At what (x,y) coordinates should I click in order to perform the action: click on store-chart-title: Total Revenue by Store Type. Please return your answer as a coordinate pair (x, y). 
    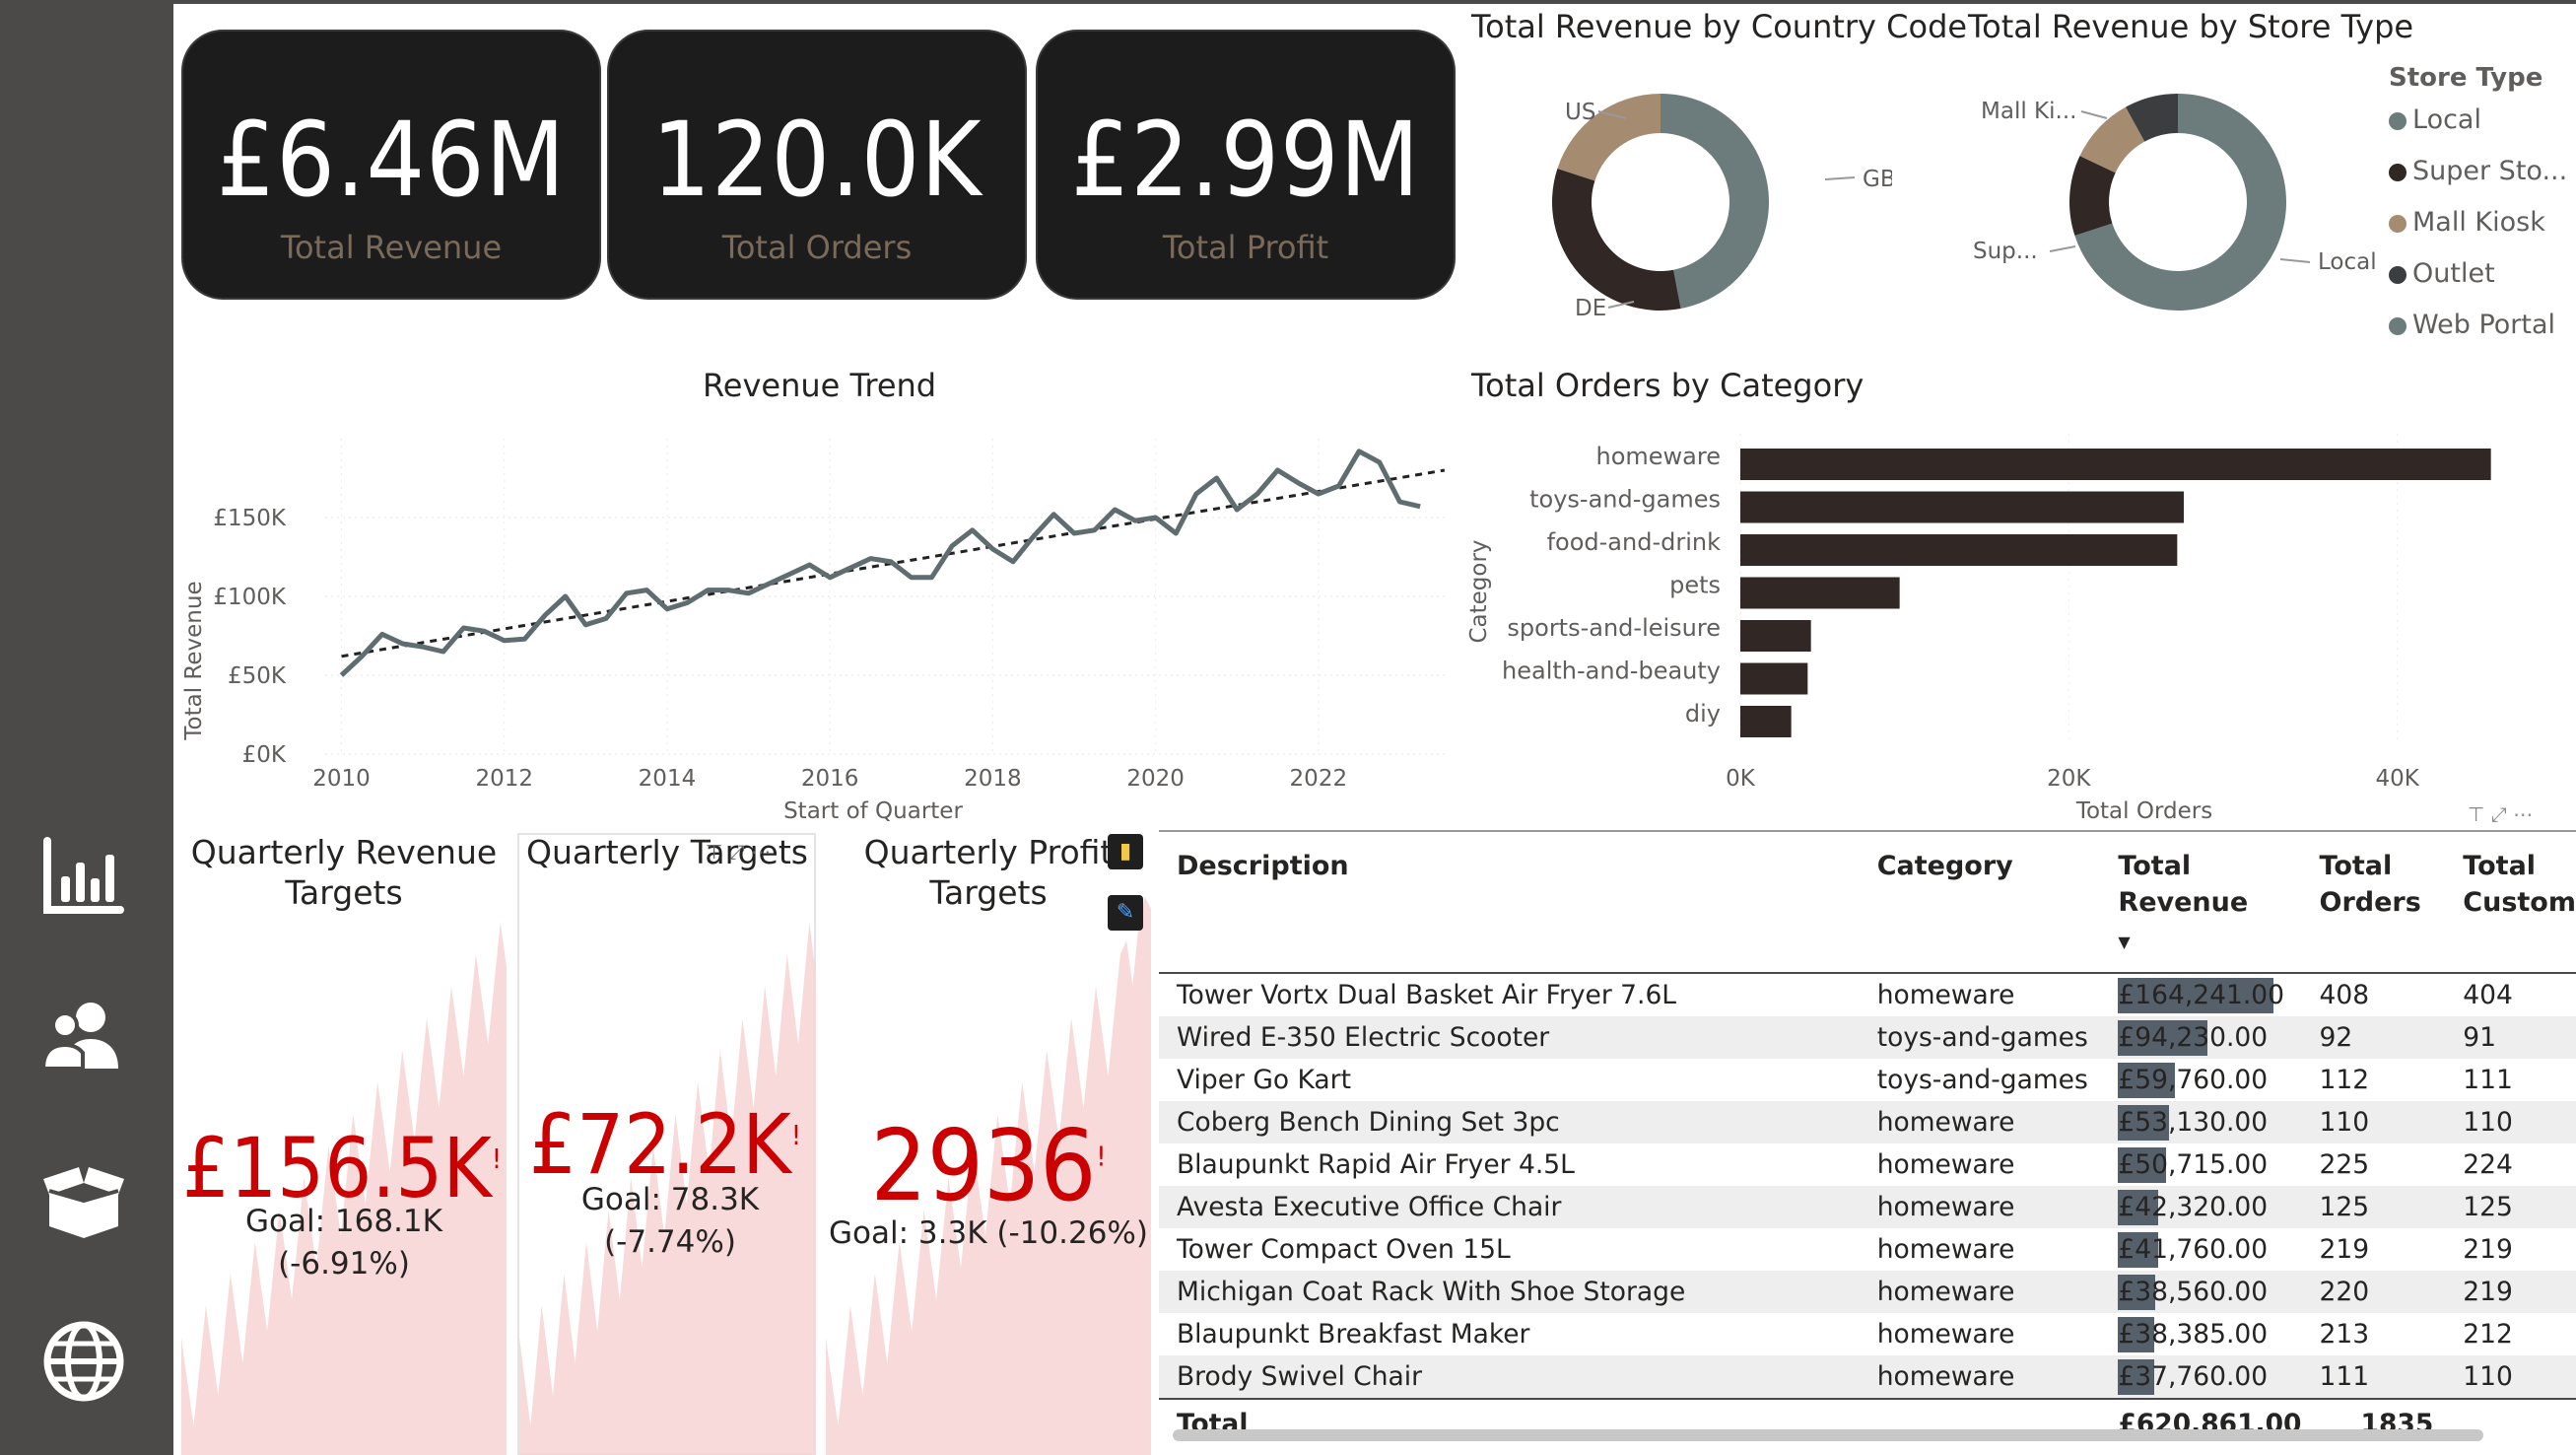
    Looking at the image, I should click on (2191, 26).